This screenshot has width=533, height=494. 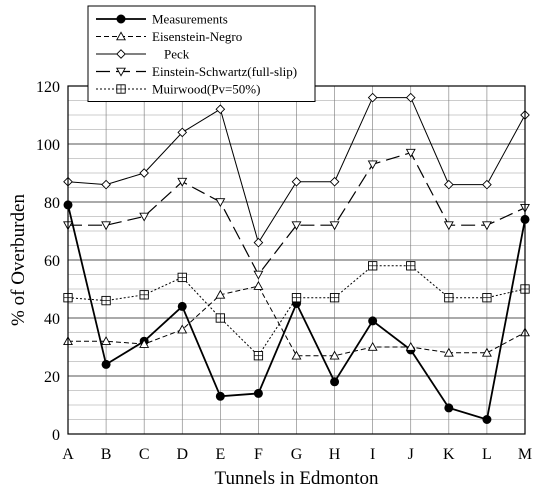 I want to click on y-tick-label: 60, so click(x=52, y=261).